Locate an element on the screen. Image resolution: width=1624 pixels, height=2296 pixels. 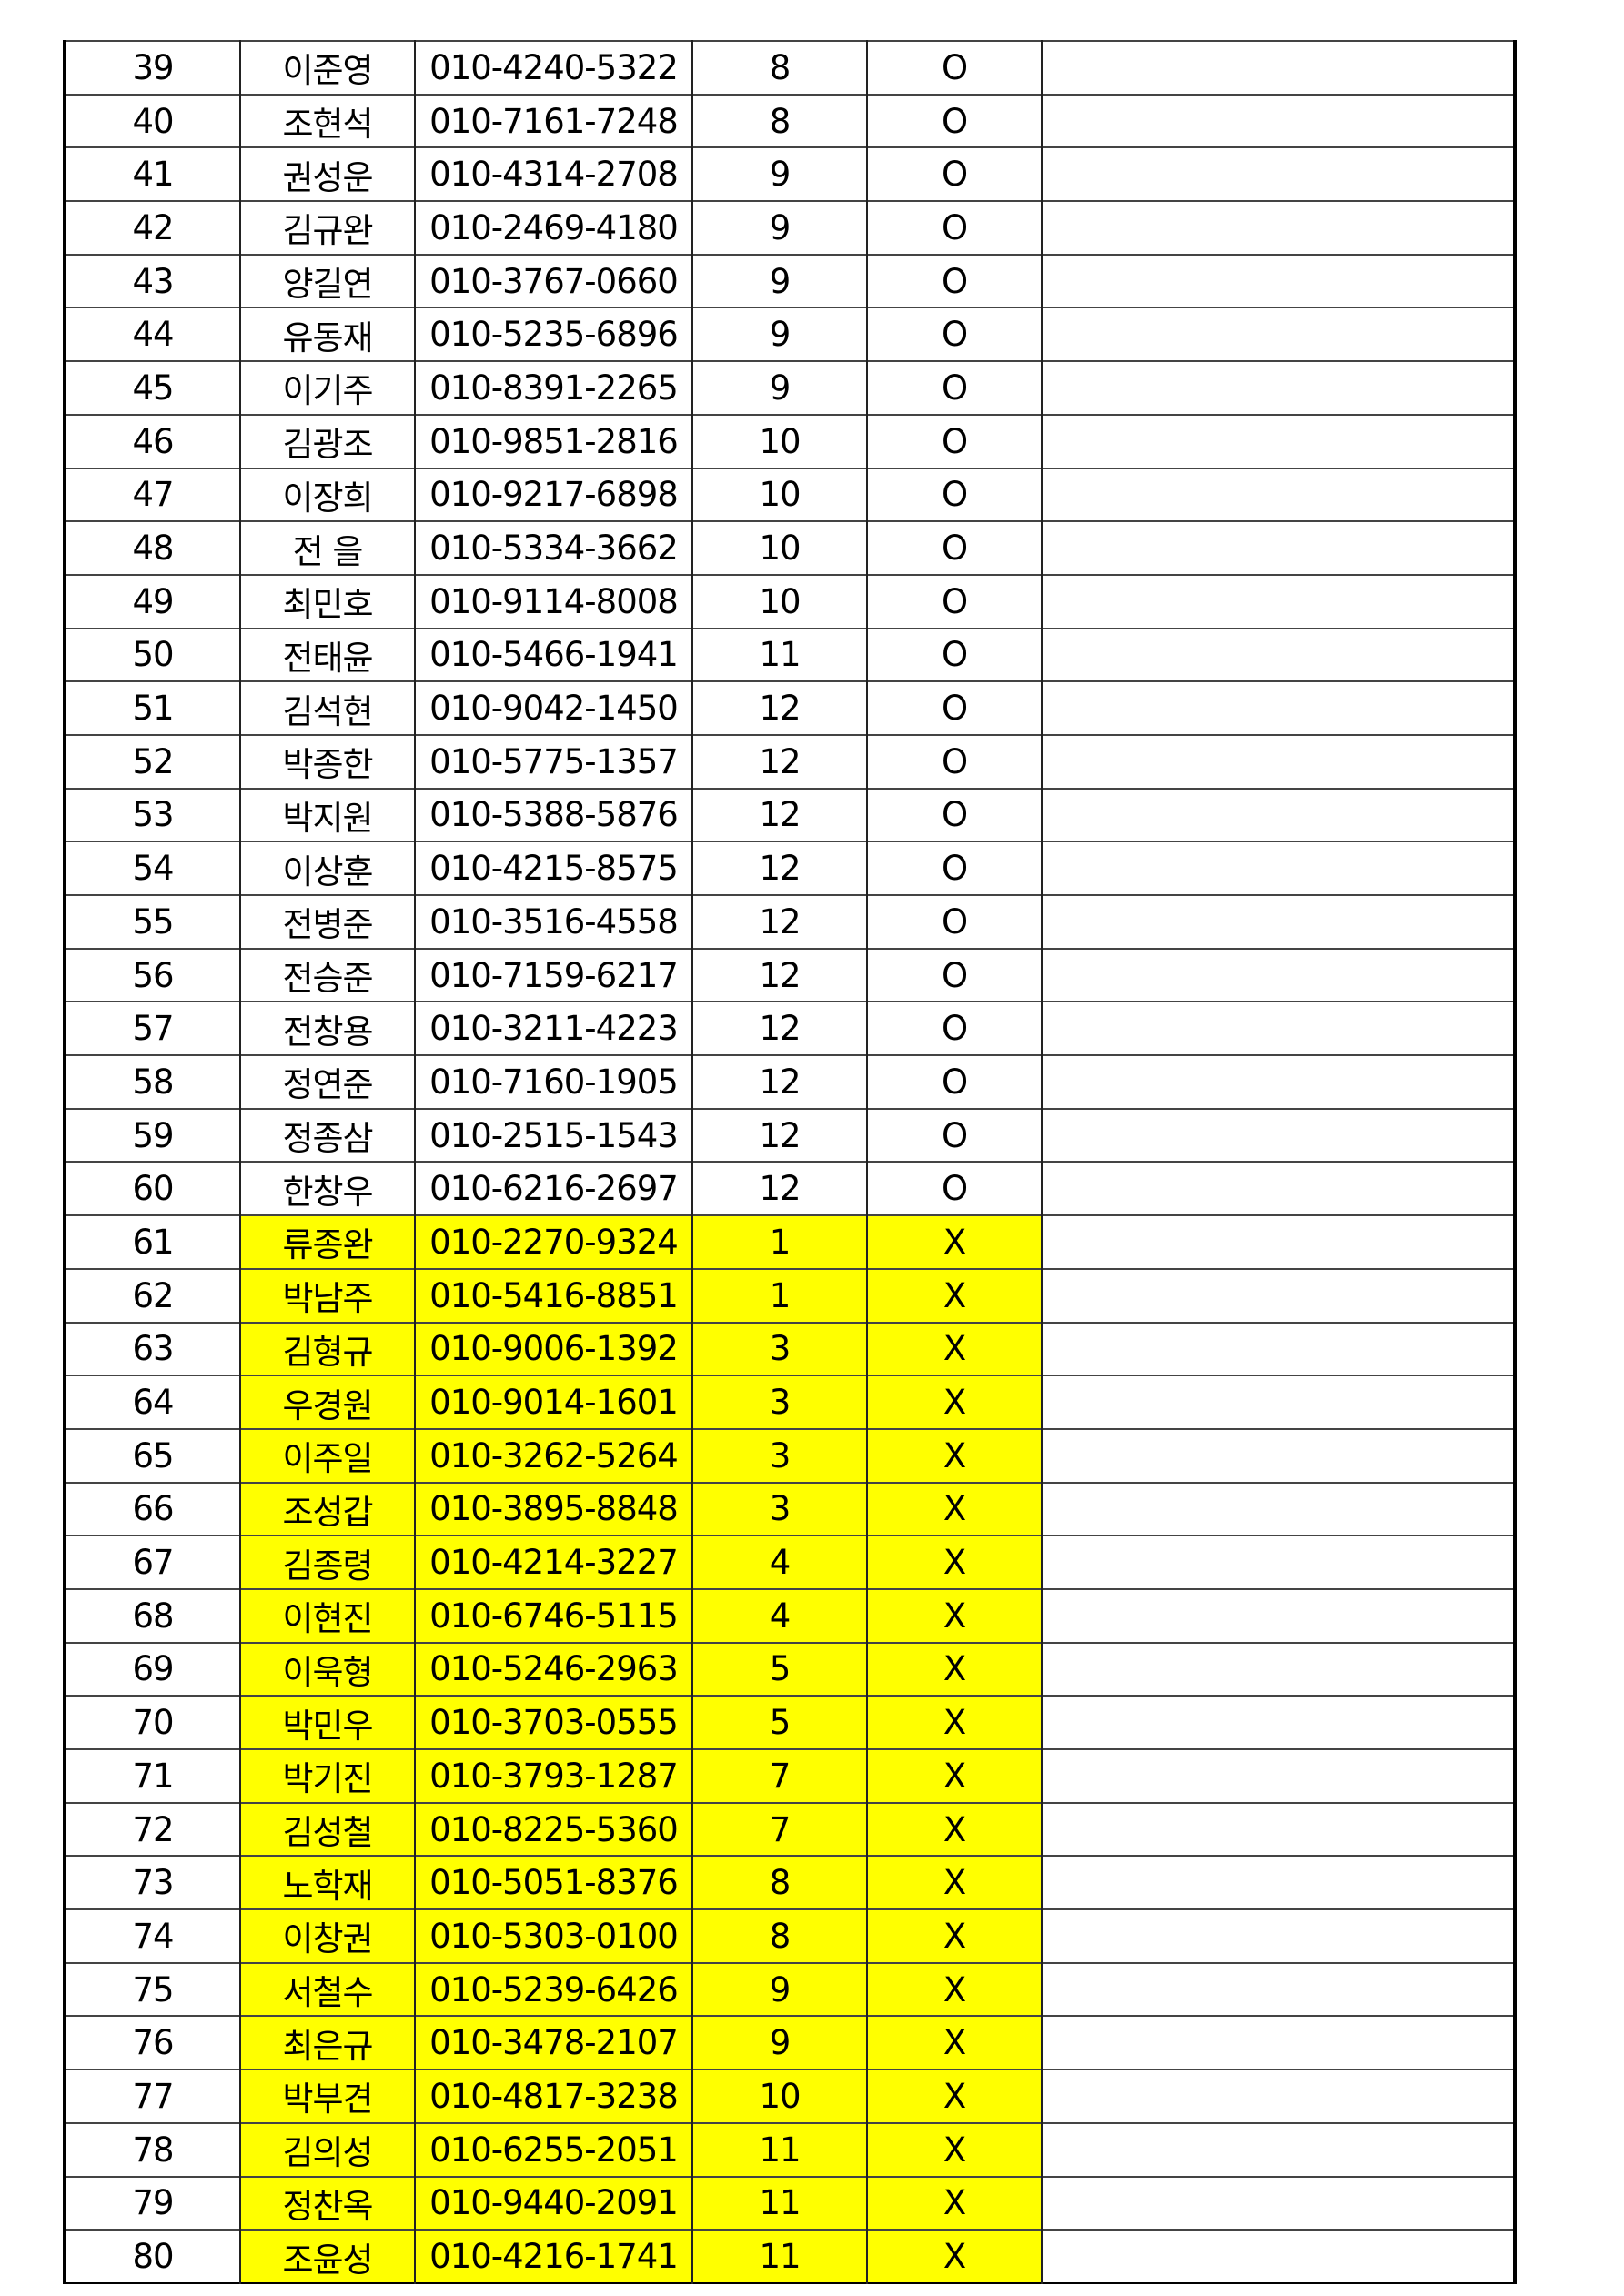
phone-cell: 010-9217-6898 is located at coordinates (553, 494).